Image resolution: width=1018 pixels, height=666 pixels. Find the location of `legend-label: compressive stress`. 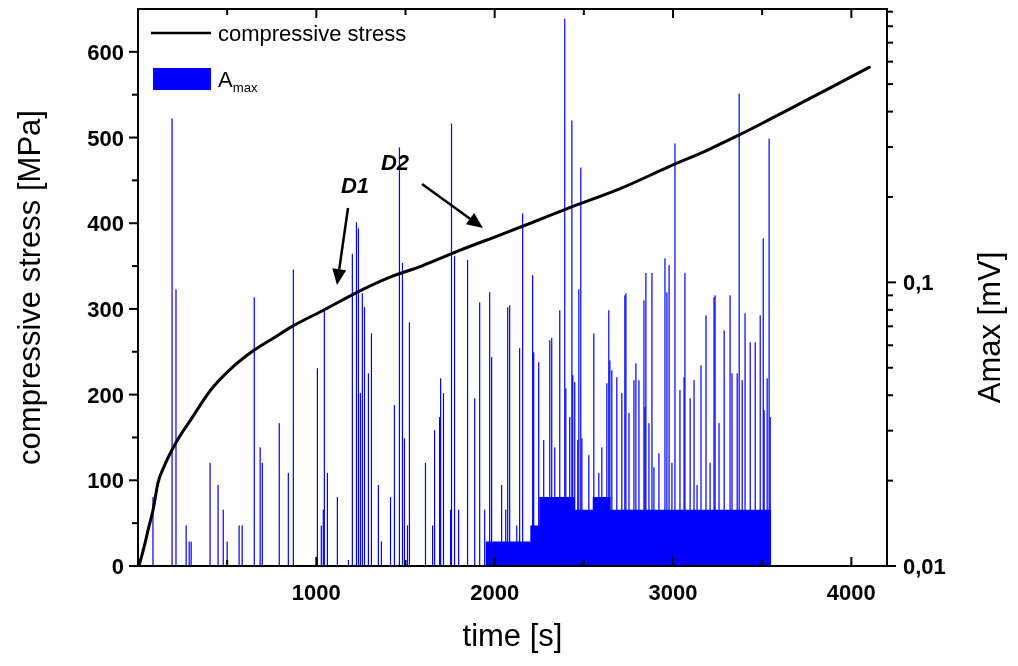

legend-label: compressive stress is located at coordinates (312, 33).